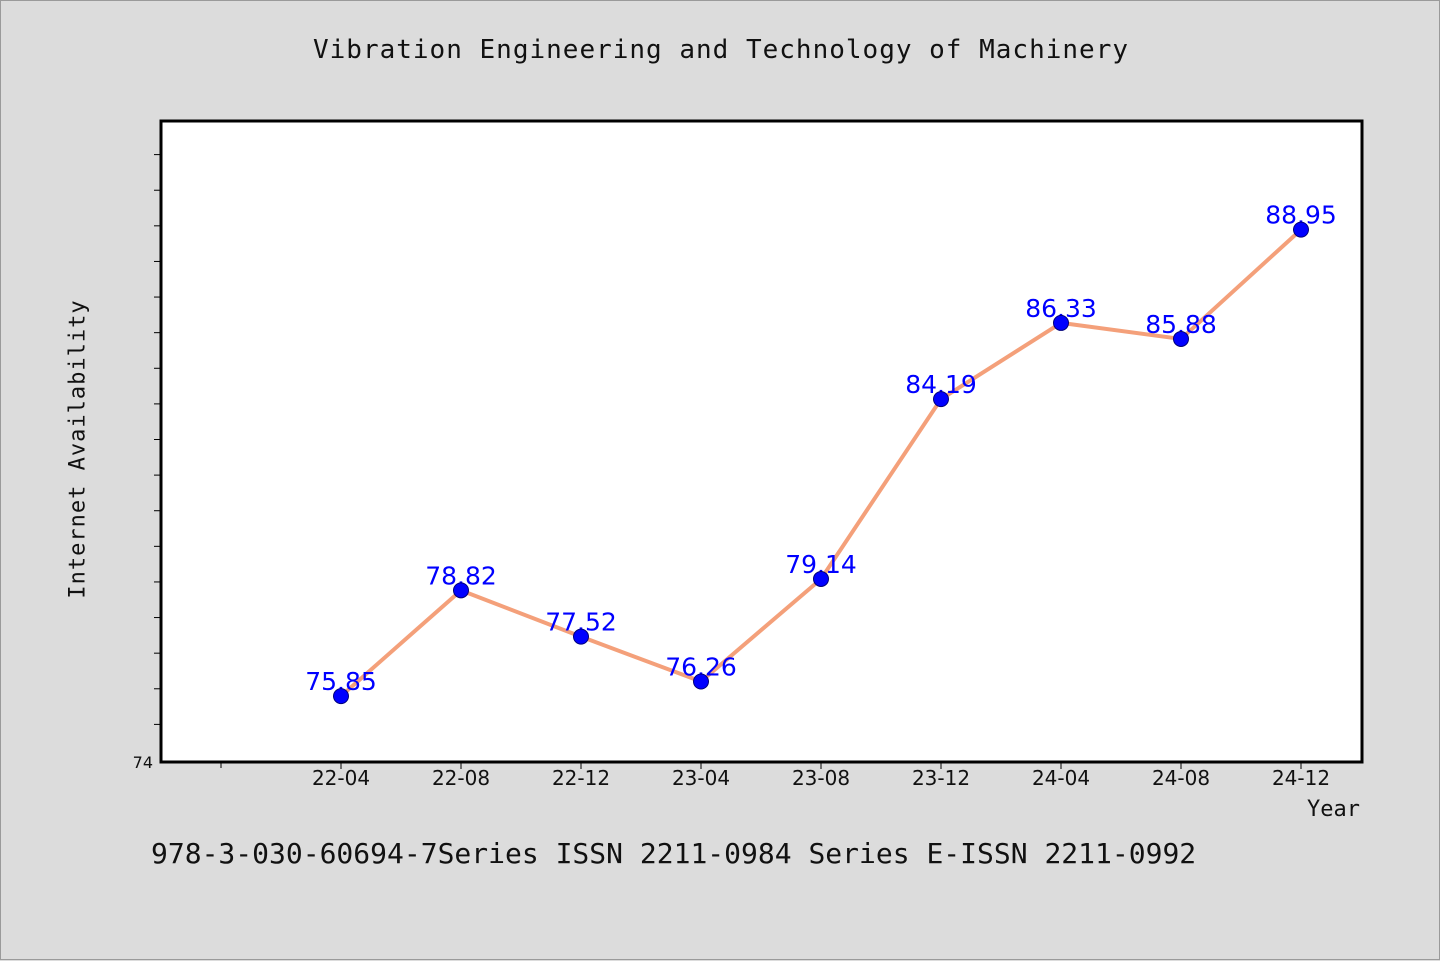  I want to click on x-tick-label: 23-08, so click(821, 778).